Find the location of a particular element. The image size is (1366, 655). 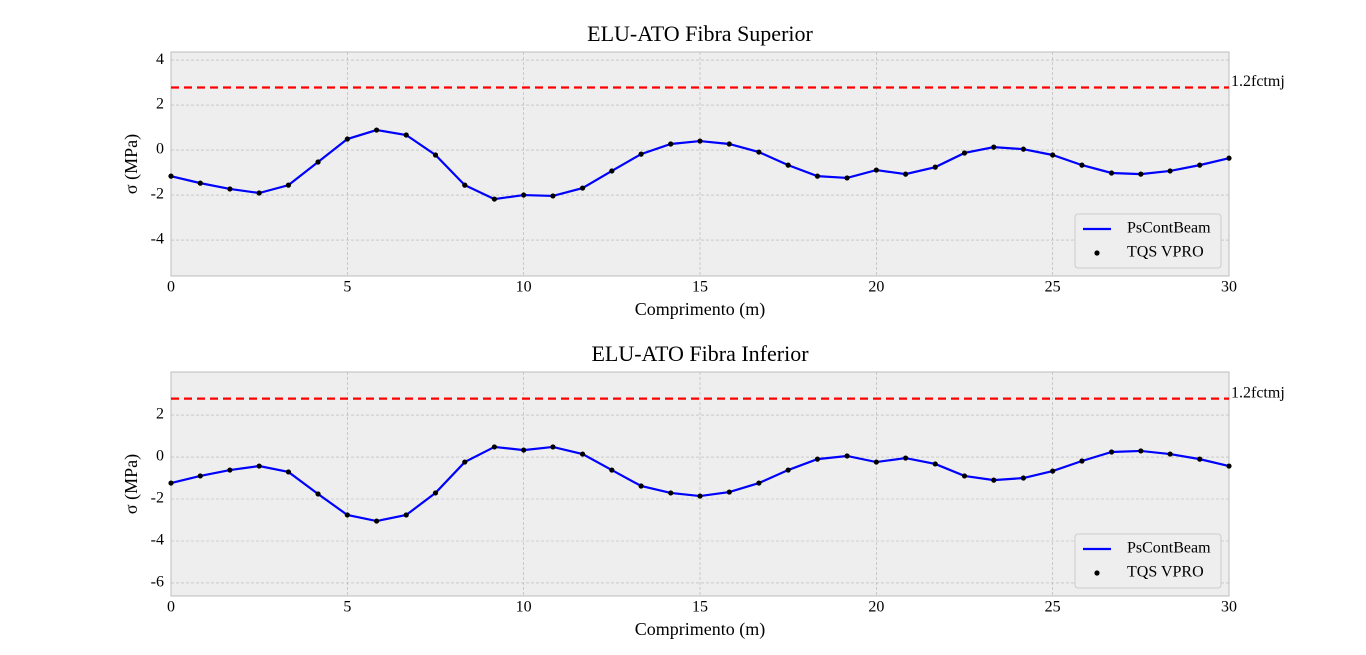

x-tick-label: 25 is located at coordinates (1053, 287).